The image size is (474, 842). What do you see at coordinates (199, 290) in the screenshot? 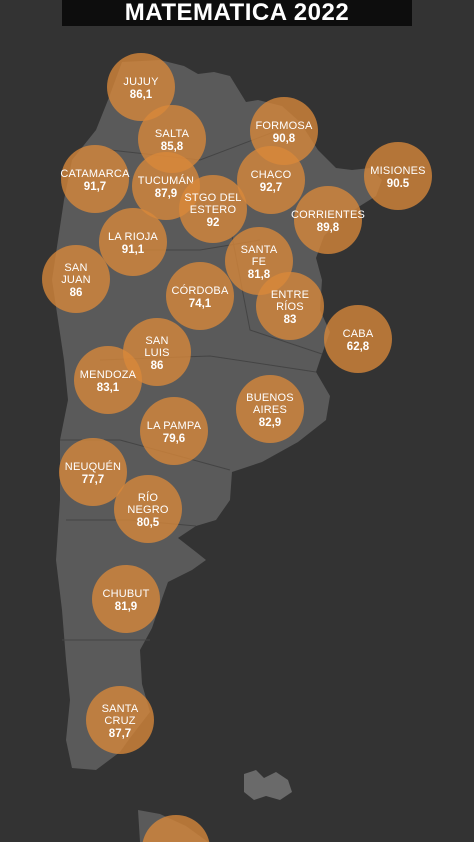
I see `province-name: CÓRDOBA` at bounding box center [199, 290].